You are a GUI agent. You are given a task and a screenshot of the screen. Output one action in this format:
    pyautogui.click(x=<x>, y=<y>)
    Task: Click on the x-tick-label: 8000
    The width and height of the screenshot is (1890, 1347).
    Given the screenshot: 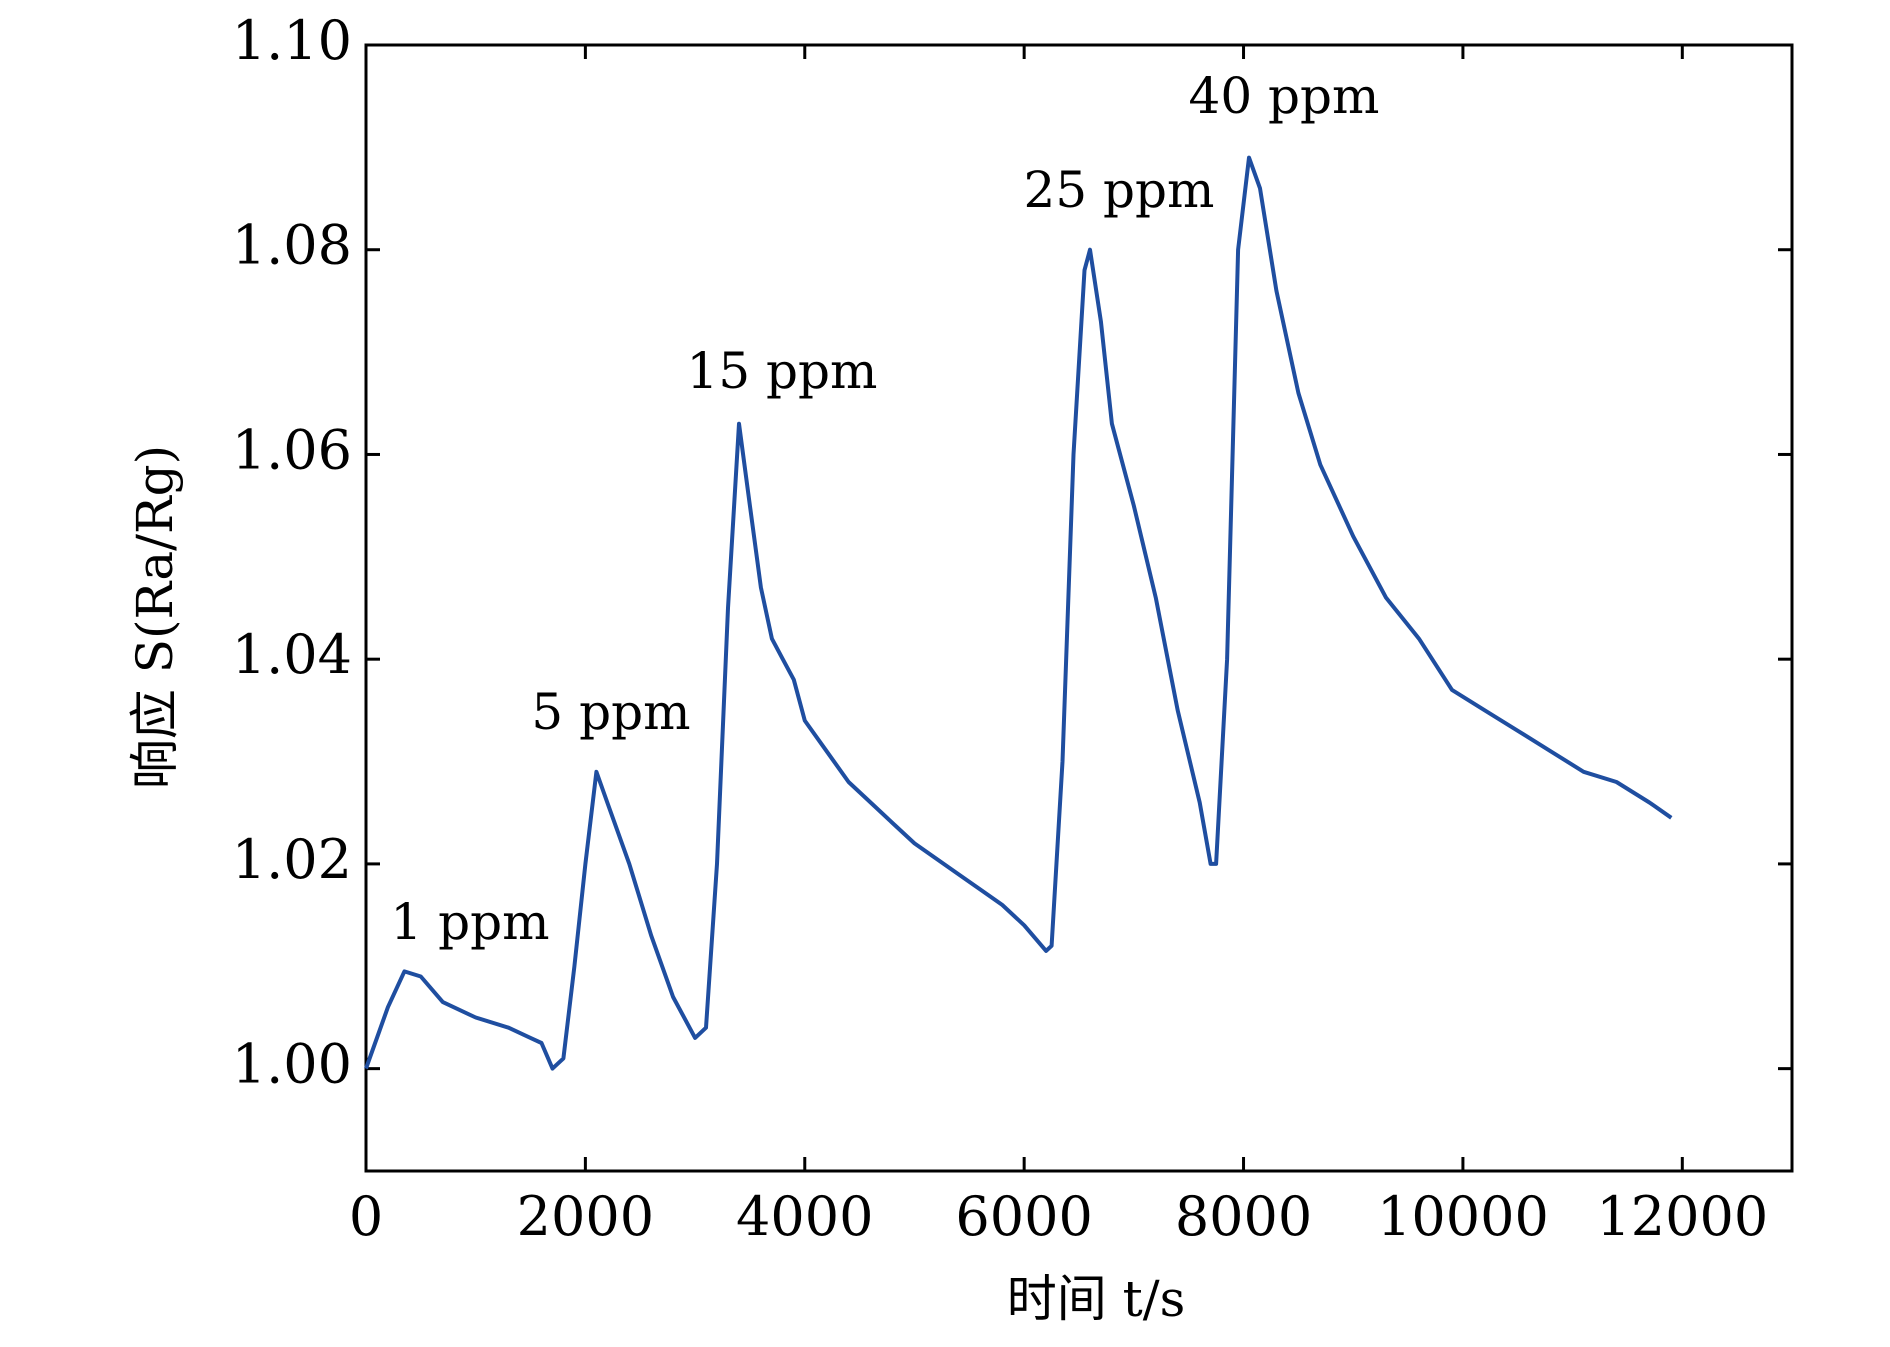 What is the action you would take?
    pyautogui.click(x=1243, y=1216)
    